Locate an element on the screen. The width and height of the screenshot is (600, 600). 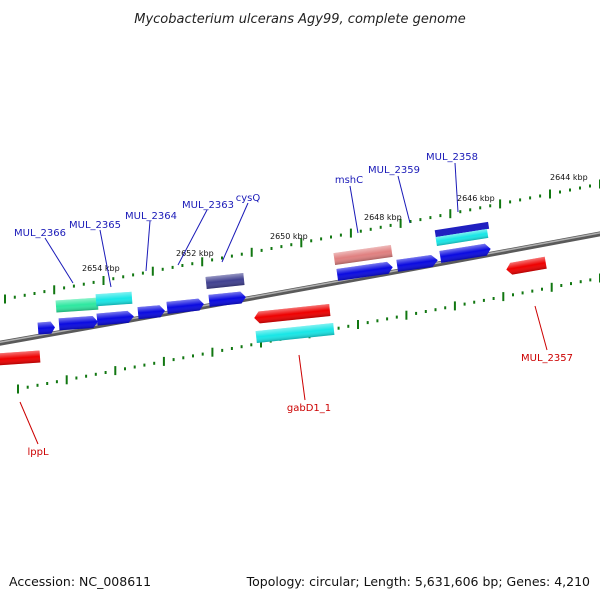
tick-label-2650: 2650 kbp is located at coordinates (289, 236).